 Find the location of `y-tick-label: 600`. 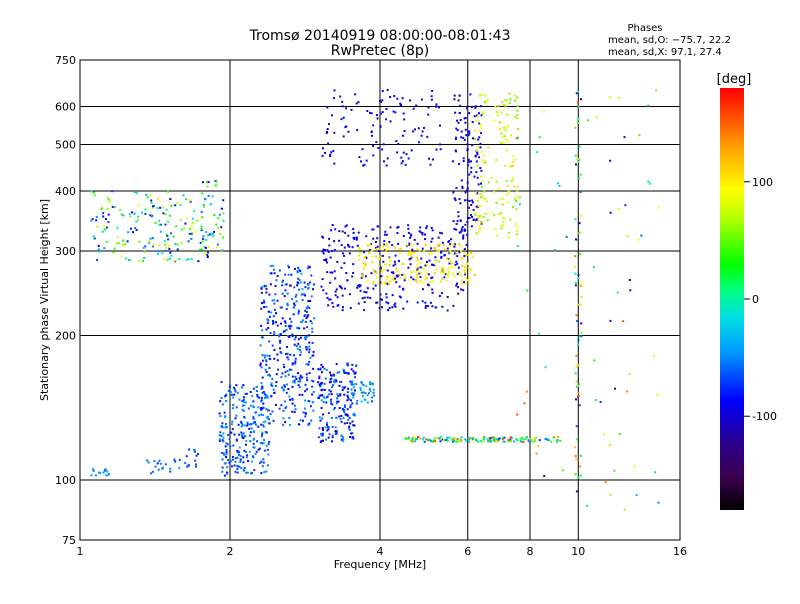

y-tick-label: 600 is located at coordinates (65, 107).